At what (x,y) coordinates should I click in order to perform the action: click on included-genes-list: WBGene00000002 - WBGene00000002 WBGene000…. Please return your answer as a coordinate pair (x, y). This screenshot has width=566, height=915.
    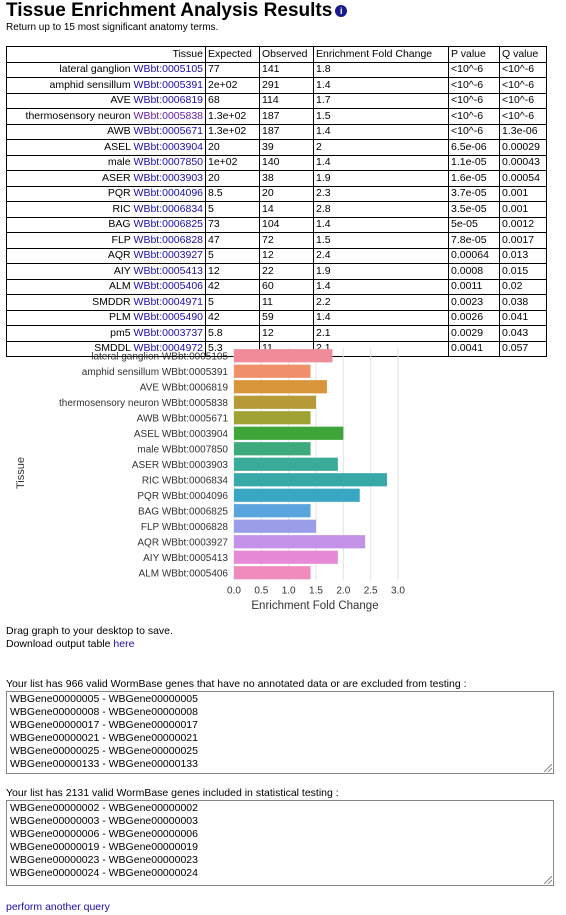
    Looking at the image, I should click on (280, 841).